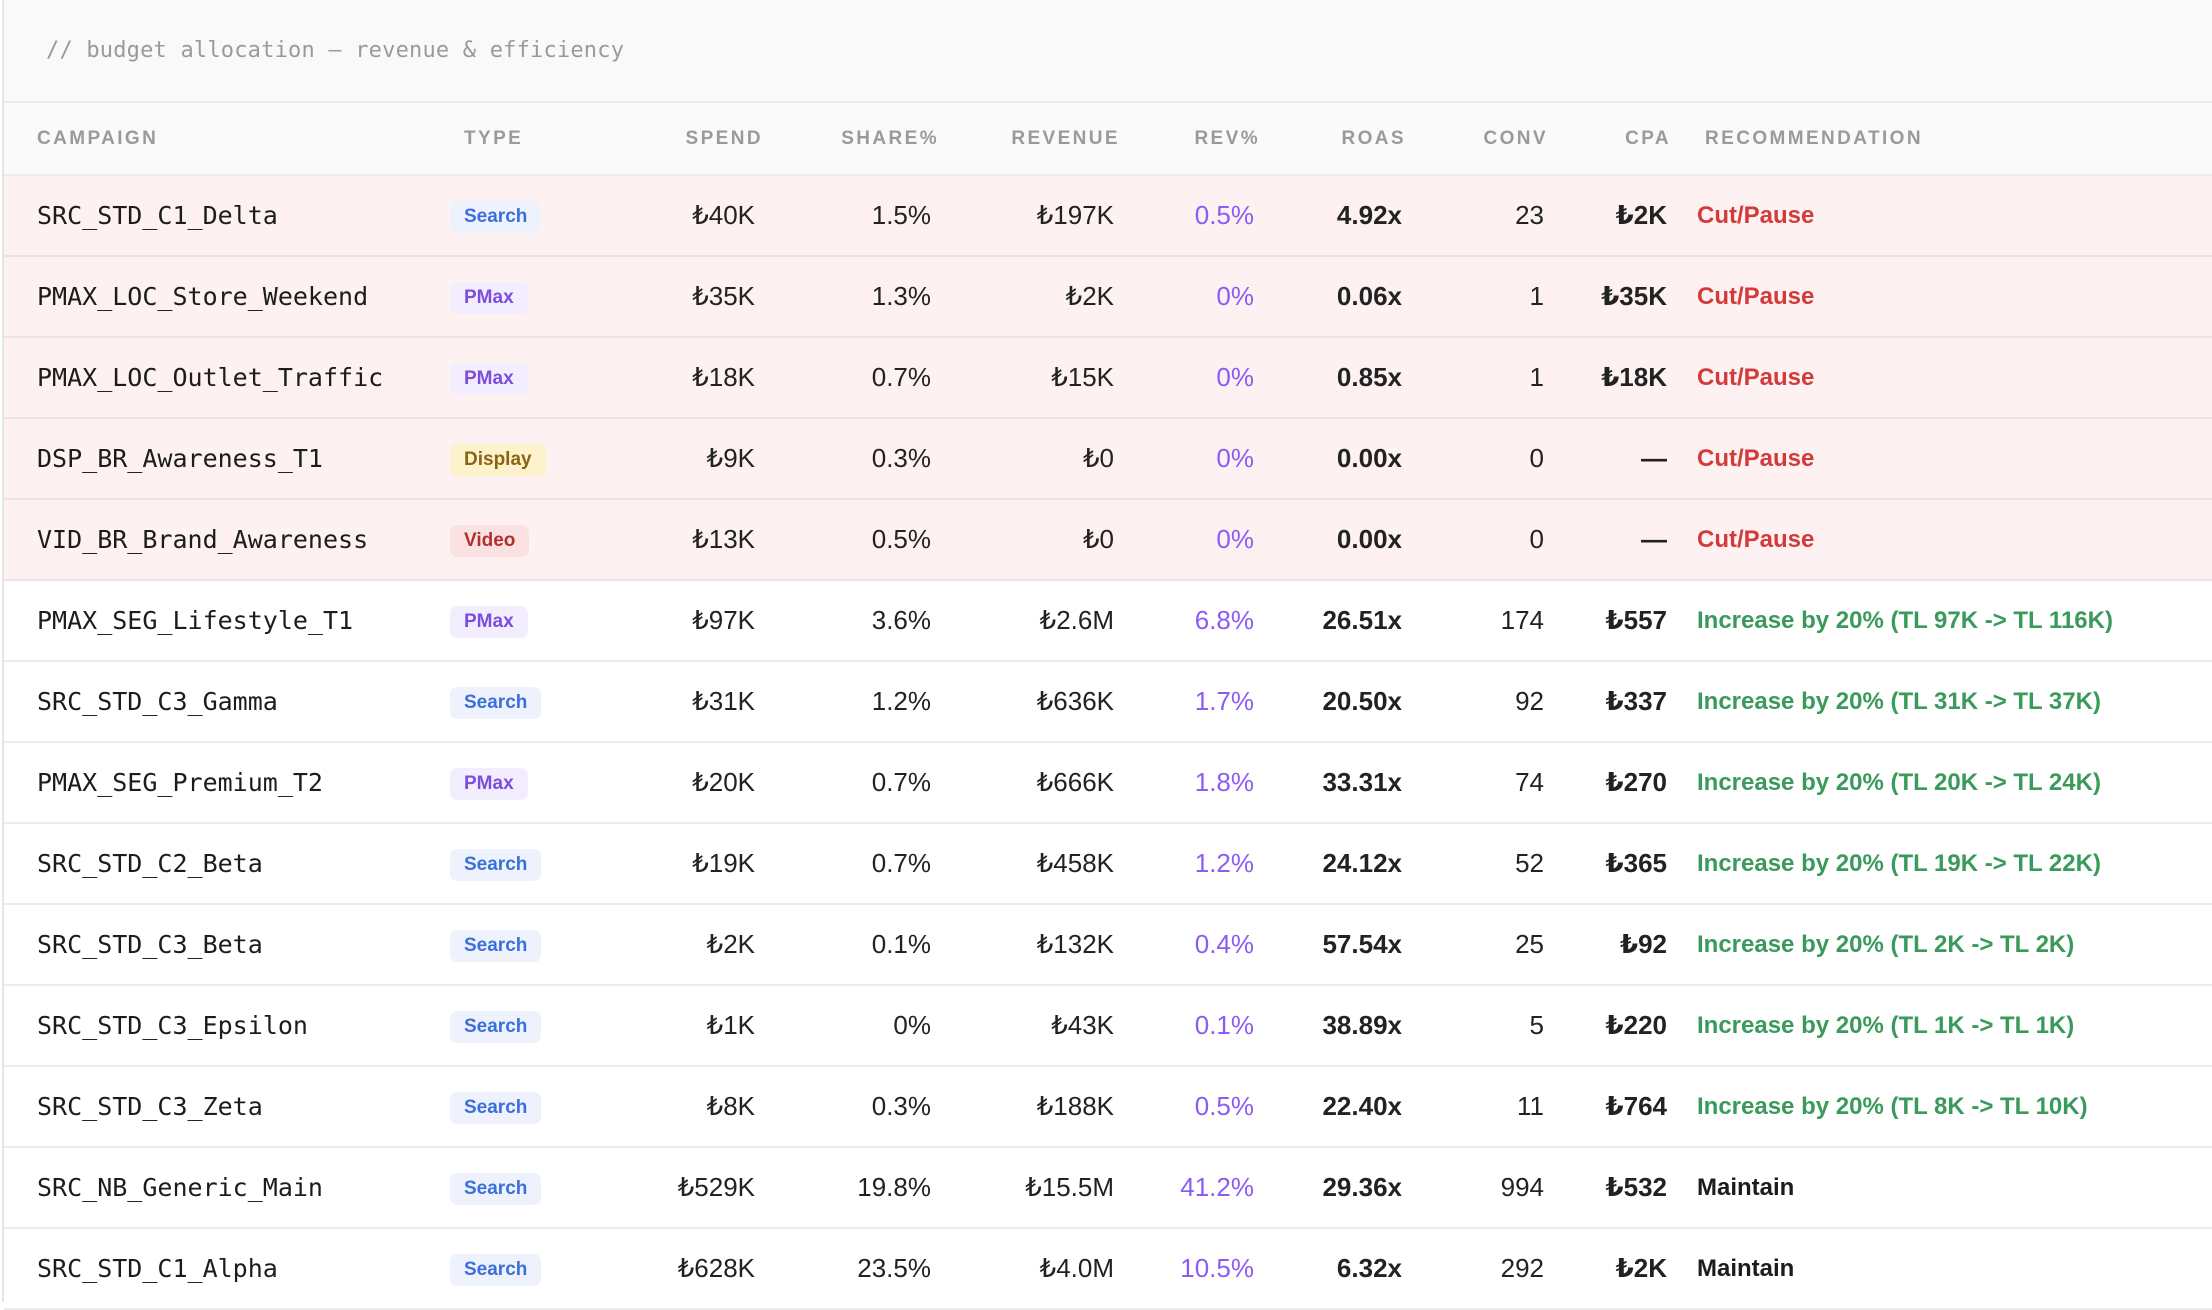  I want to click on revenue-cell: ₺188K, so click(1075, 1106).